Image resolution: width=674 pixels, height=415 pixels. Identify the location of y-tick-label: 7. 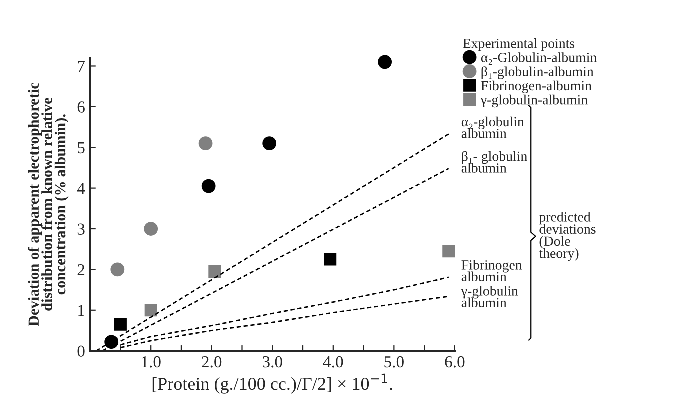
(81, 66).